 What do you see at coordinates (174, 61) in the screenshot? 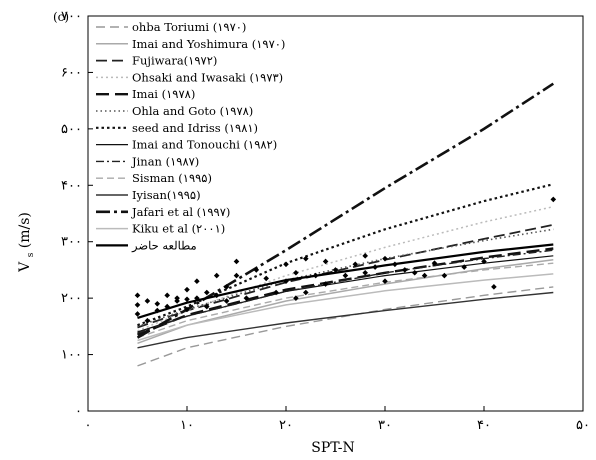
I see `legend-label-3: Fujiwara(۱۹۷۲)` at bounding box center [174, 61].